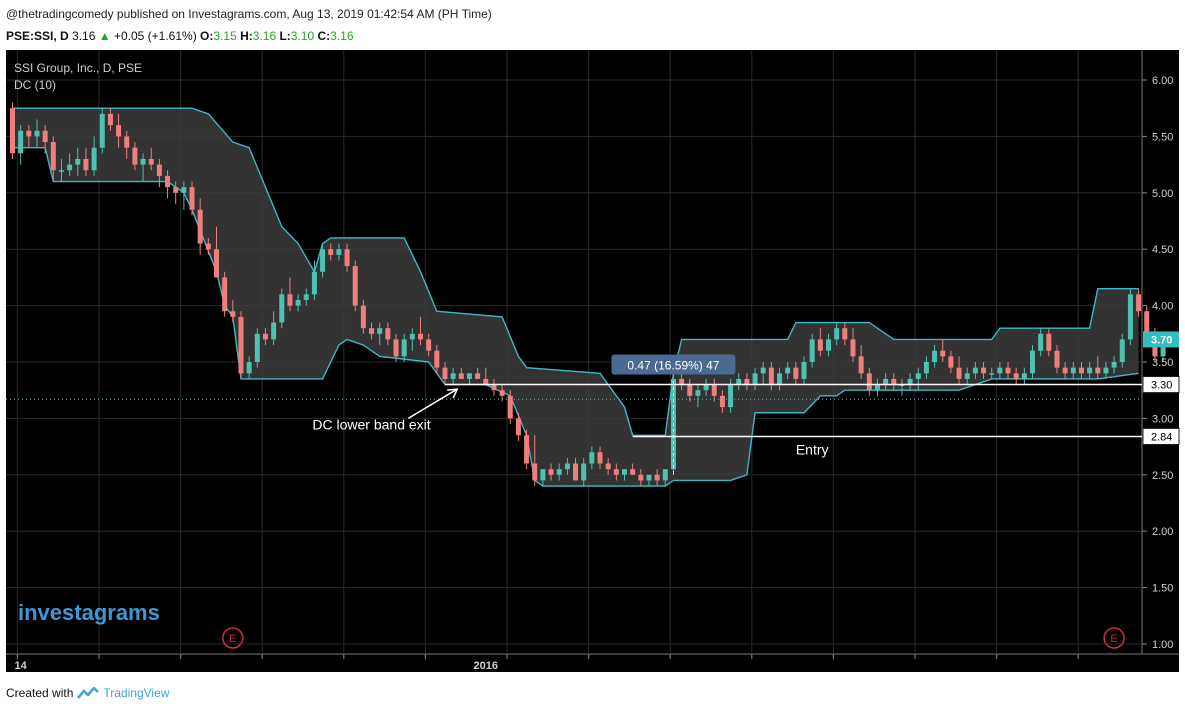 Image resolution: width=1185 pixels, height=711 pixels. I want to click on earnings-label: E, so click(1113, 639).